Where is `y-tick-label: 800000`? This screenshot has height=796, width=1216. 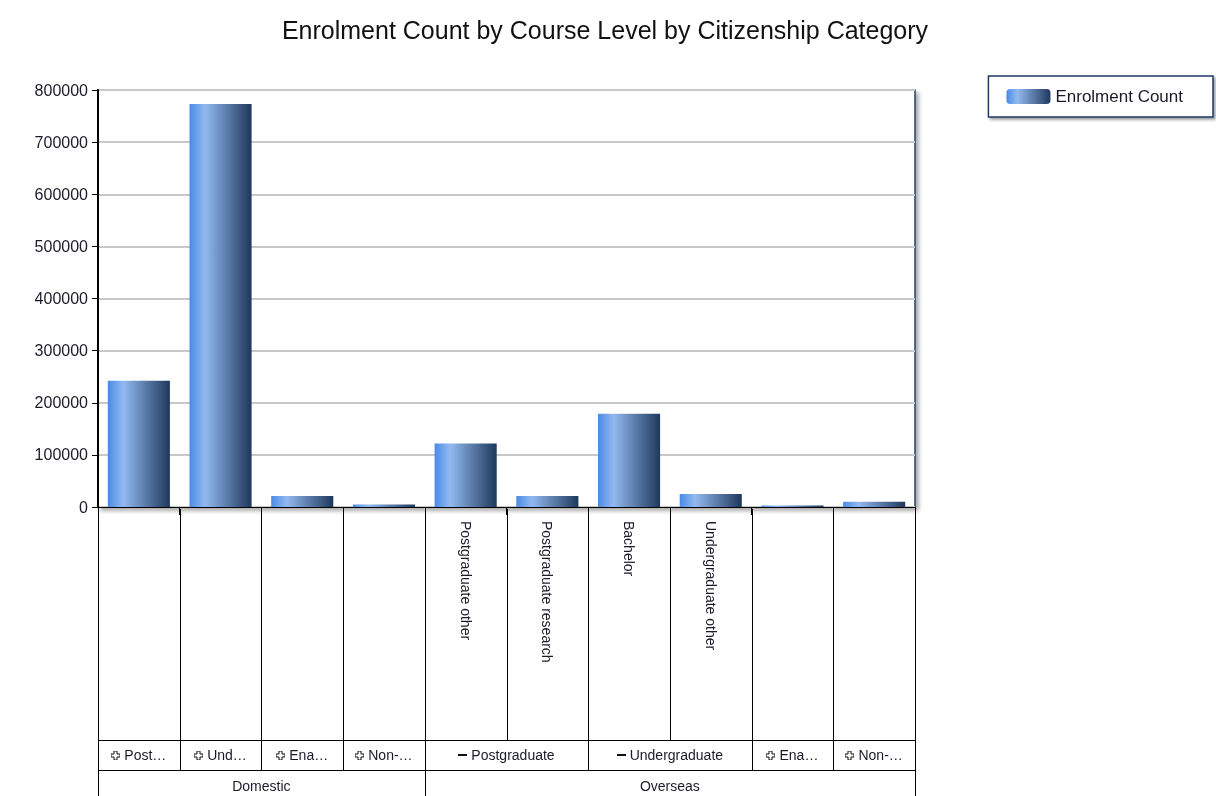
y-tick-label: 800000 is located at coordinates (61, 90).